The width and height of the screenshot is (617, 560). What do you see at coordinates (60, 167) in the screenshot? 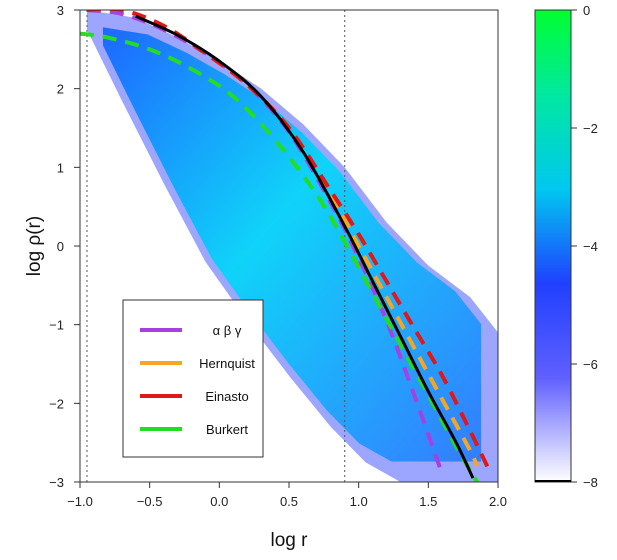
I see `y-tick-label: 1` at bounding box center [60, 167].